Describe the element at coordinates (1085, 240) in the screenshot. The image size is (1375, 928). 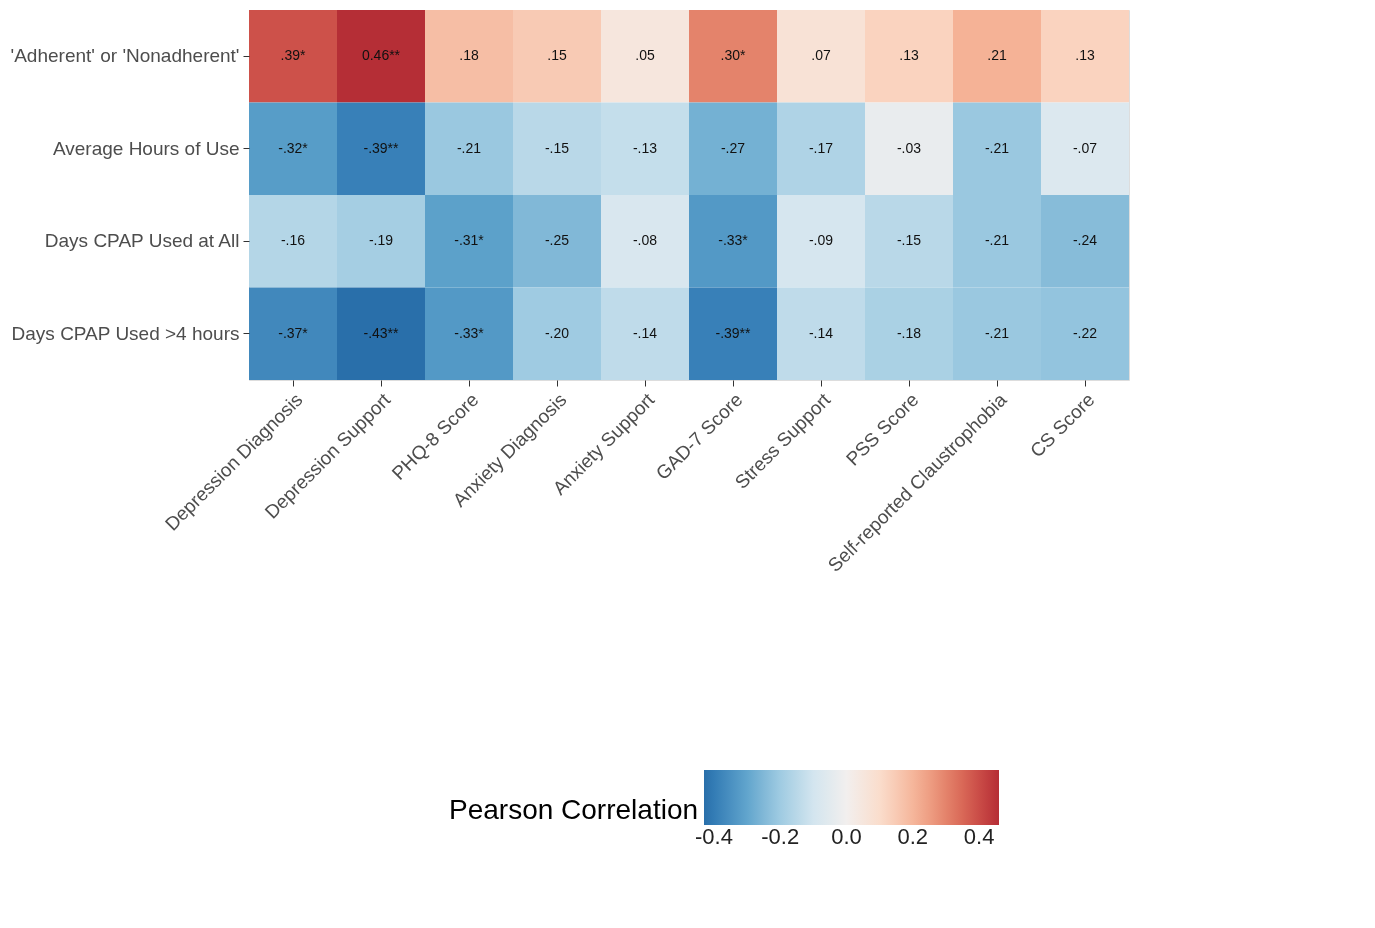
I see `data-label: -.24` at that location.